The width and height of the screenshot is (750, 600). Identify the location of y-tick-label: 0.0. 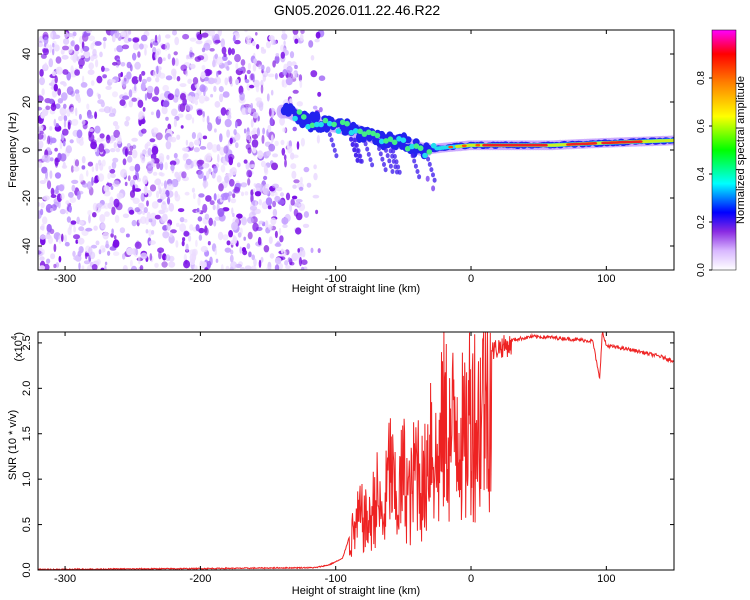
(27, 569).